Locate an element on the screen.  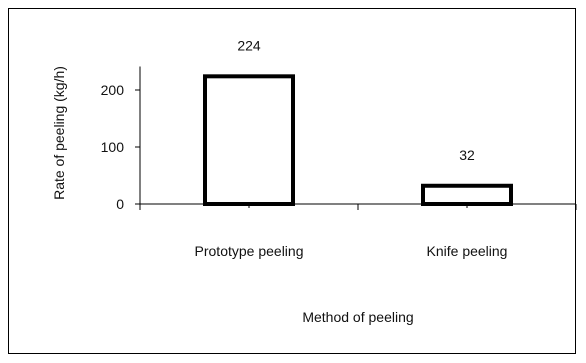
x-tick-label: Knife peeling is located at coordinates (467, 251).